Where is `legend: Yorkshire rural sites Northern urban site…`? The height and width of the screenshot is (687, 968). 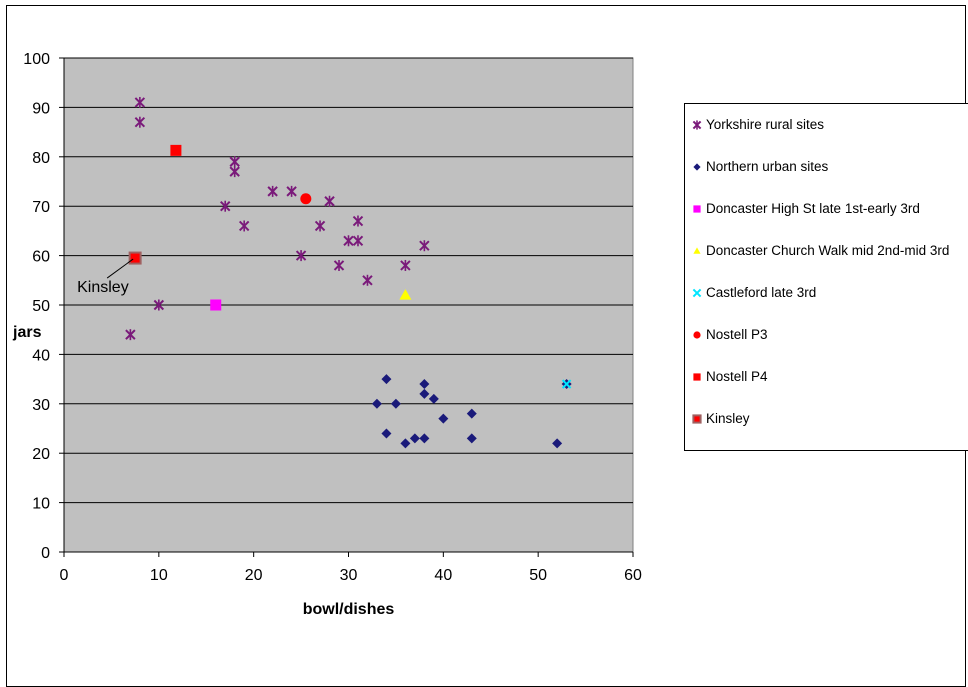 legend: Yorkshire rural sites Northern urban site… is located at coordinates (826, 277).